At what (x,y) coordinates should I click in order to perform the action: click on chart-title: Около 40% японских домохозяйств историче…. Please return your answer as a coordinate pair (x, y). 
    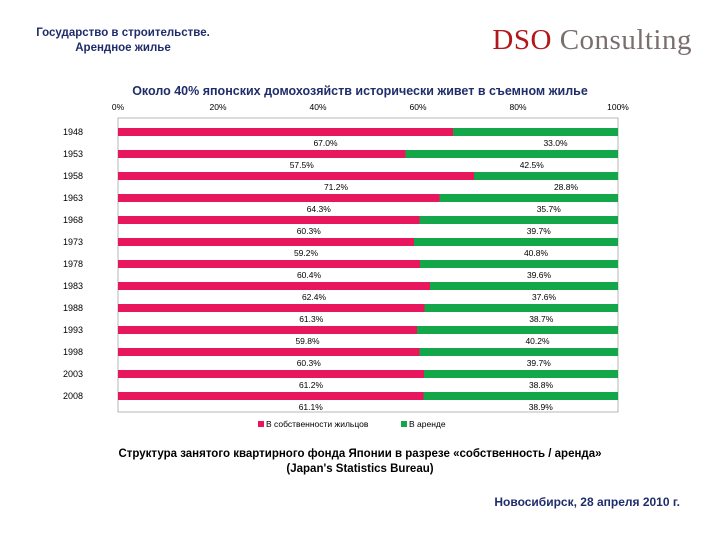
    Looking at the image, I should click on (360, 91).